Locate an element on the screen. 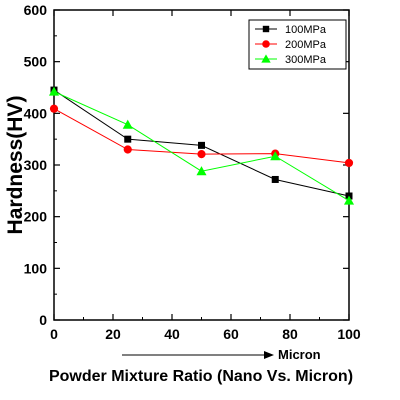 The image size is (400, 400). y-tick-label: 400 is located at coordinates (36, 113).